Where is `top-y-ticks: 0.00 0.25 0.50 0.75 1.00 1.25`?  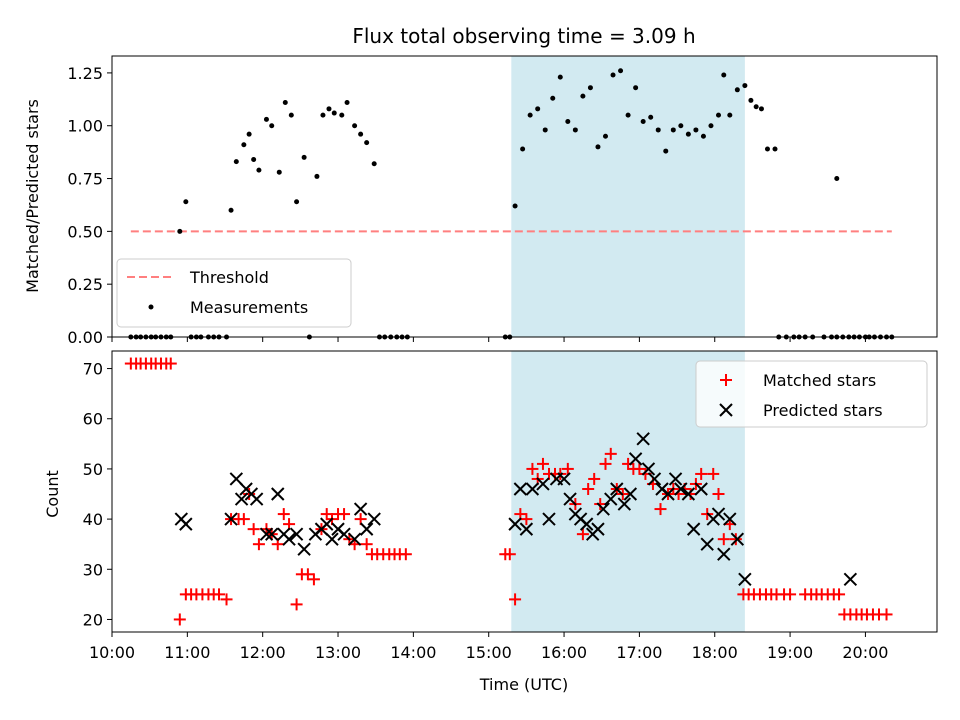 top-y-ticks: 0.00 0.25 0.50 0.75 1.00 1.25 is located at coordinates (89, 205).